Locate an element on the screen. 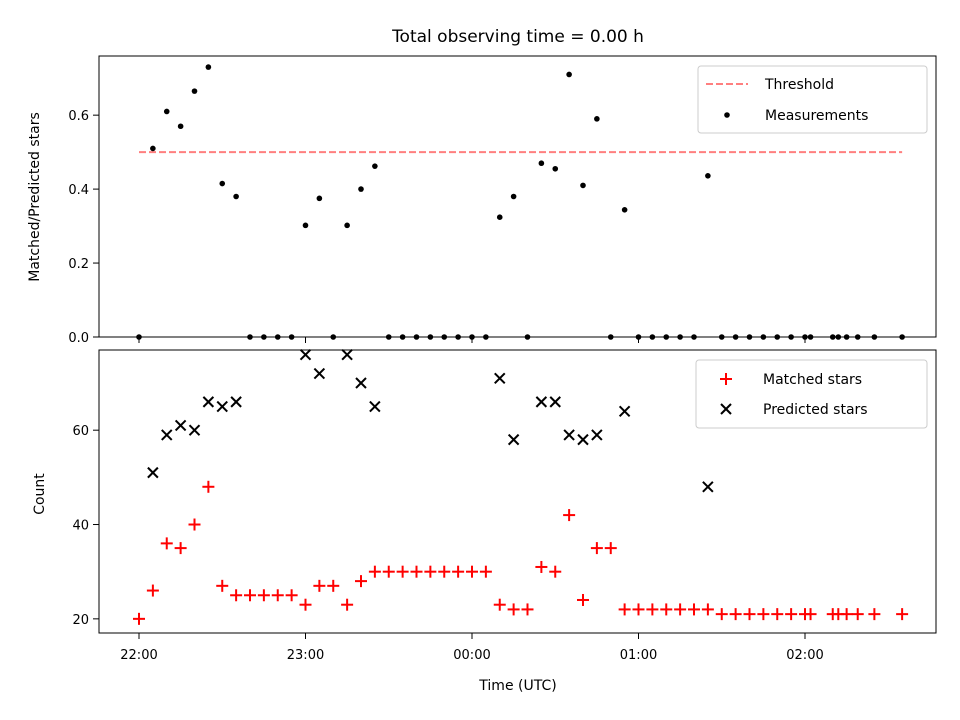  matched-legend-label: Matched stars is located at coordinates (812, 380).